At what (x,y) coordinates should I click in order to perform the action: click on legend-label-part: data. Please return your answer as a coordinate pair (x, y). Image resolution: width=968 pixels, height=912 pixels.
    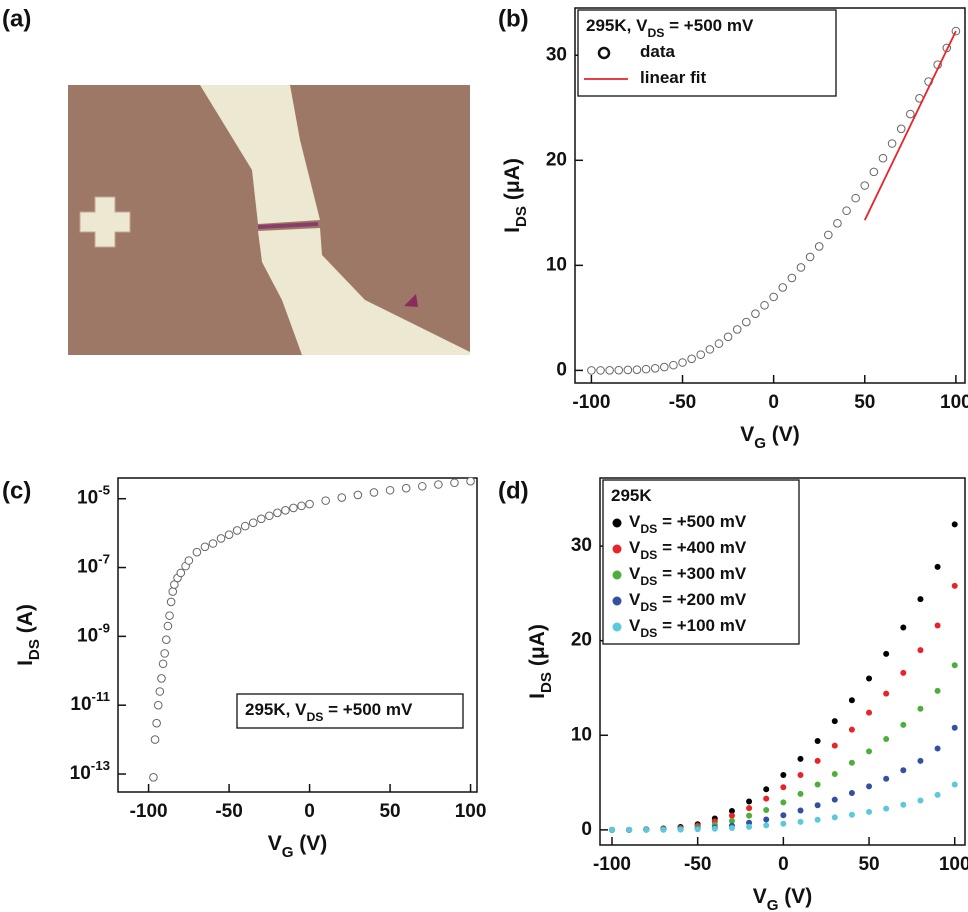
    Looking at the image, I should click on (658, 51).